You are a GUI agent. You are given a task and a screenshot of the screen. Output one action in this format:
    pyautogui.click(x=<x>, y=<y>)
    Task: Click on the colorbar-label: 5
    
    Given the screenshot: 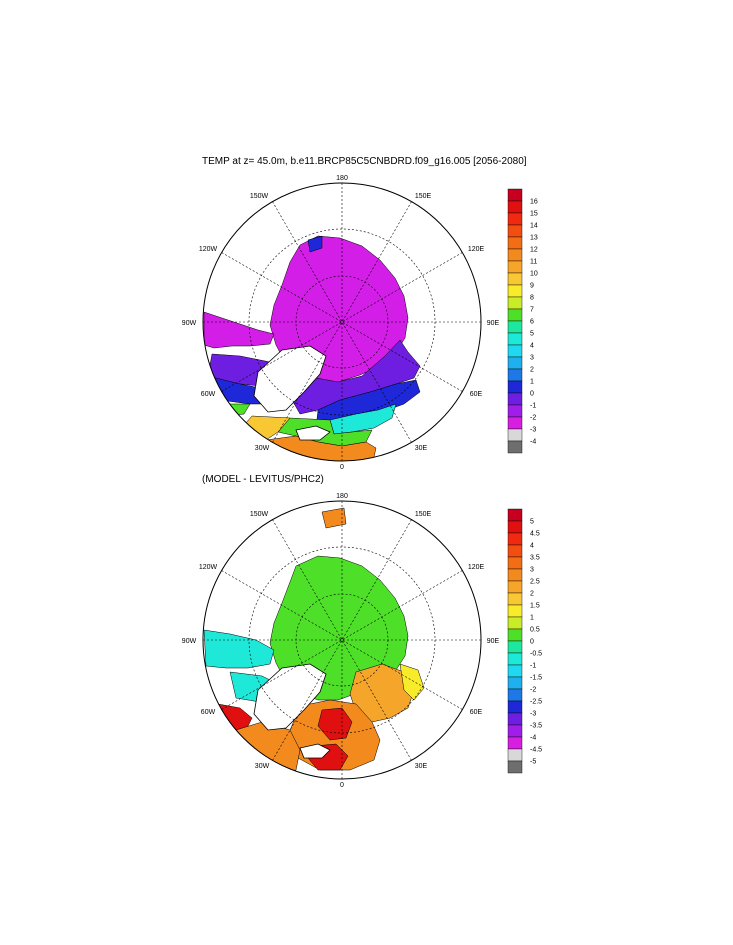 What is the action you would take?
    pyautogui.click(x=532, y=334)
    